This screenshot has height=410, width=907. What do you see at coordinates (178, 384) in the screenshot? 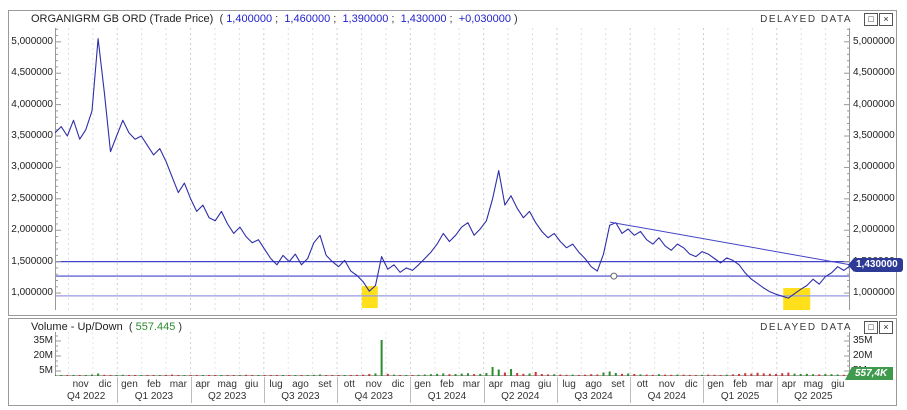
I see `x-month-label: mar` at bounding box center [178, 384].